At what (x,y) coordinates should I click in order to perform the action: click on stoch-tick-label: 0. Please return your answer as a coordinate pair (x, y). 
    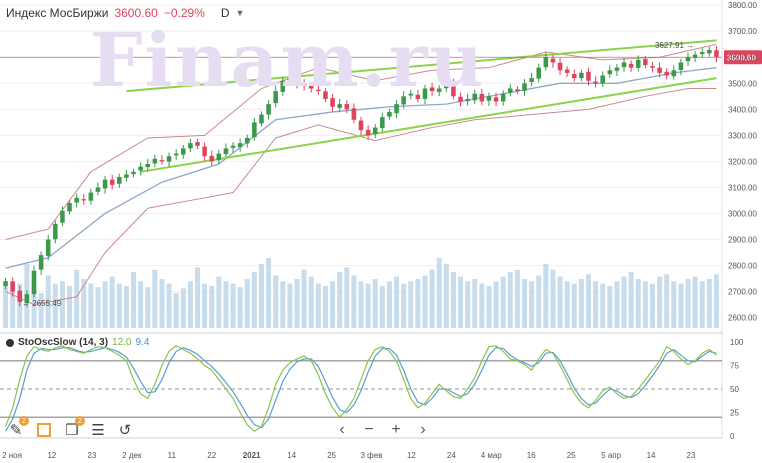
    Looking at the image, I should click on (732, 436).